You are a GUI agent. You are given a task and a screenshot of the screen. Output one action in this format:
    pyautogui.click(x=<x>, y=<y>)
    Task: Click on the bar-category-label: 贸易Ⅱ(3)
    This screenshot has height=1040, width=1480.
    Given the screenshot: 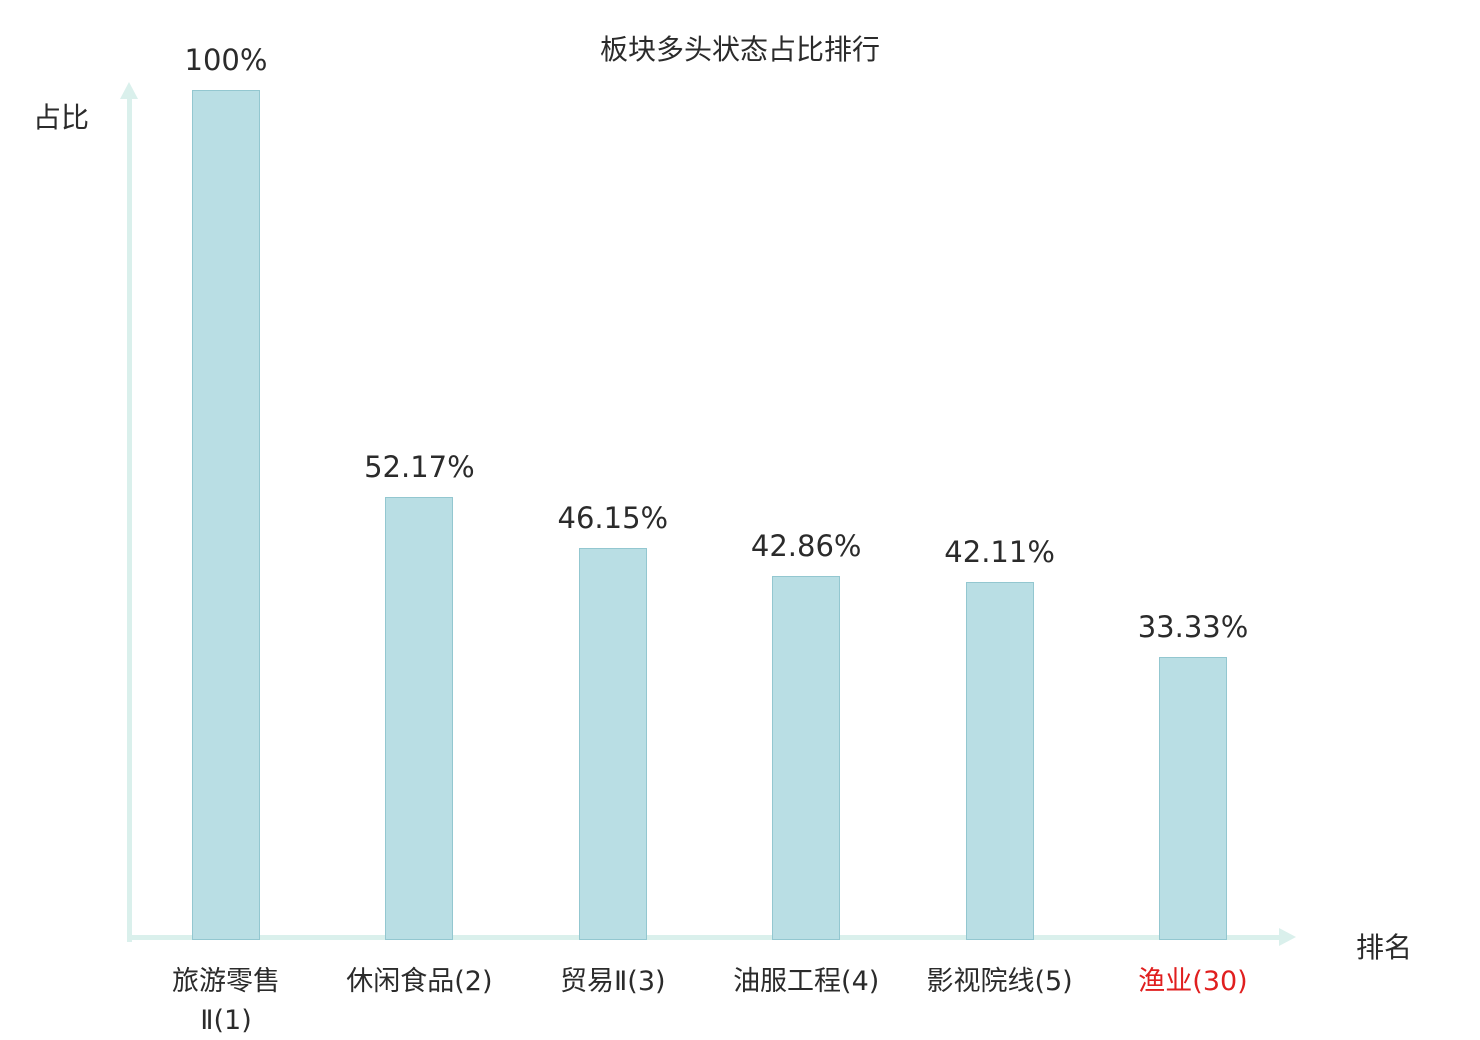 What is the action you would take?
    pyautogui.click(x=613, y=981)
    